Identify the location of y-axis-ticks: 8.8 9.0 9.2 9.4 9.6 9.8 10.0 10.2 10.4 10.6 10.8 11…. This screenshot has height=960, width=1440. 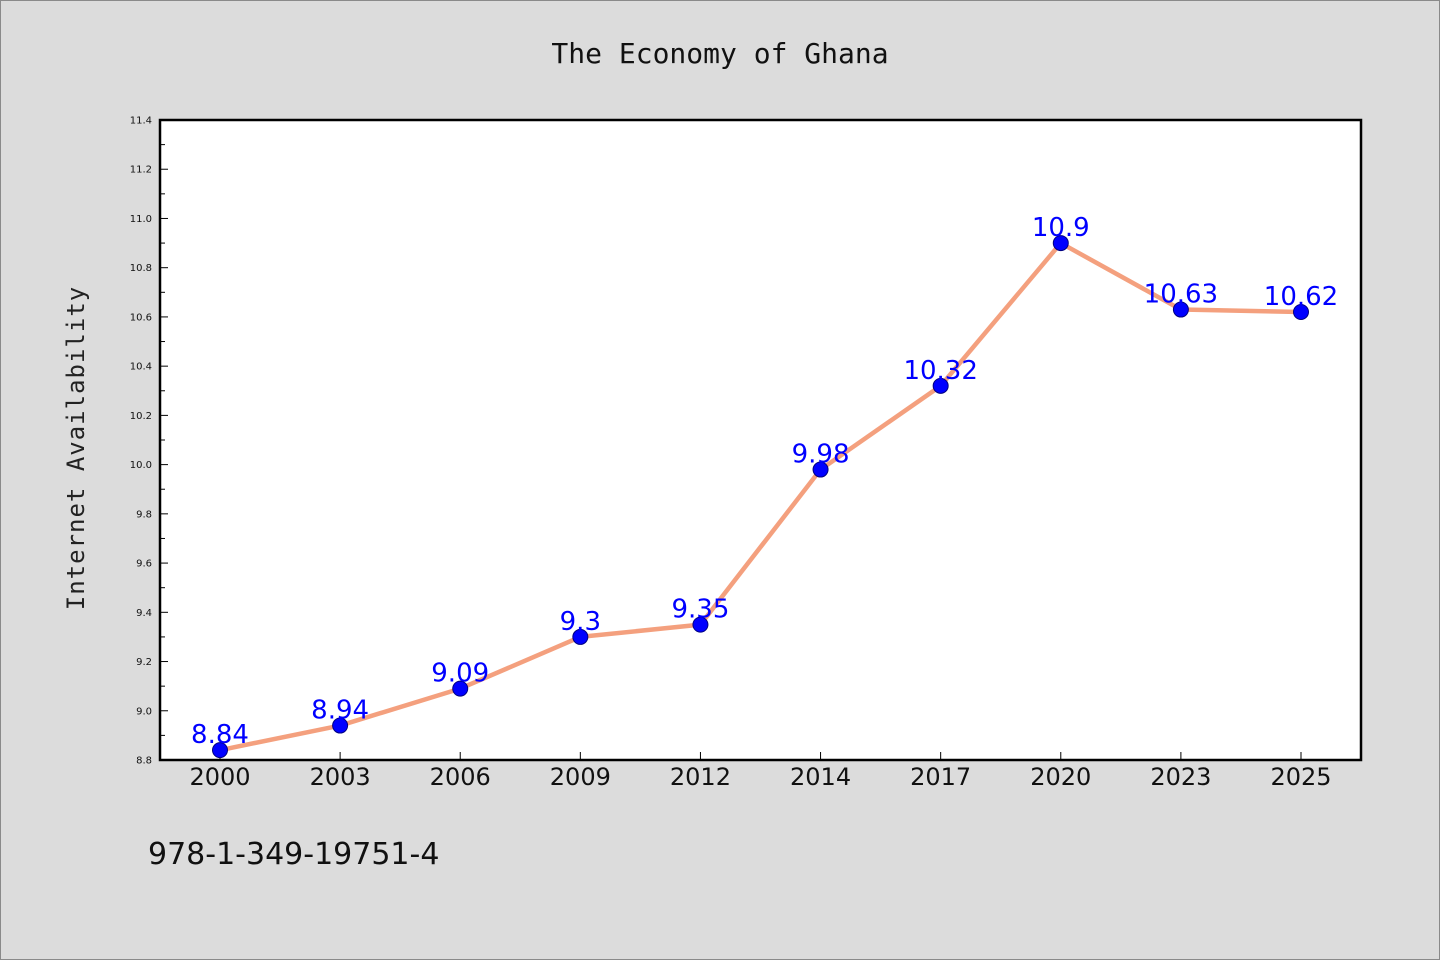
(149, 441).